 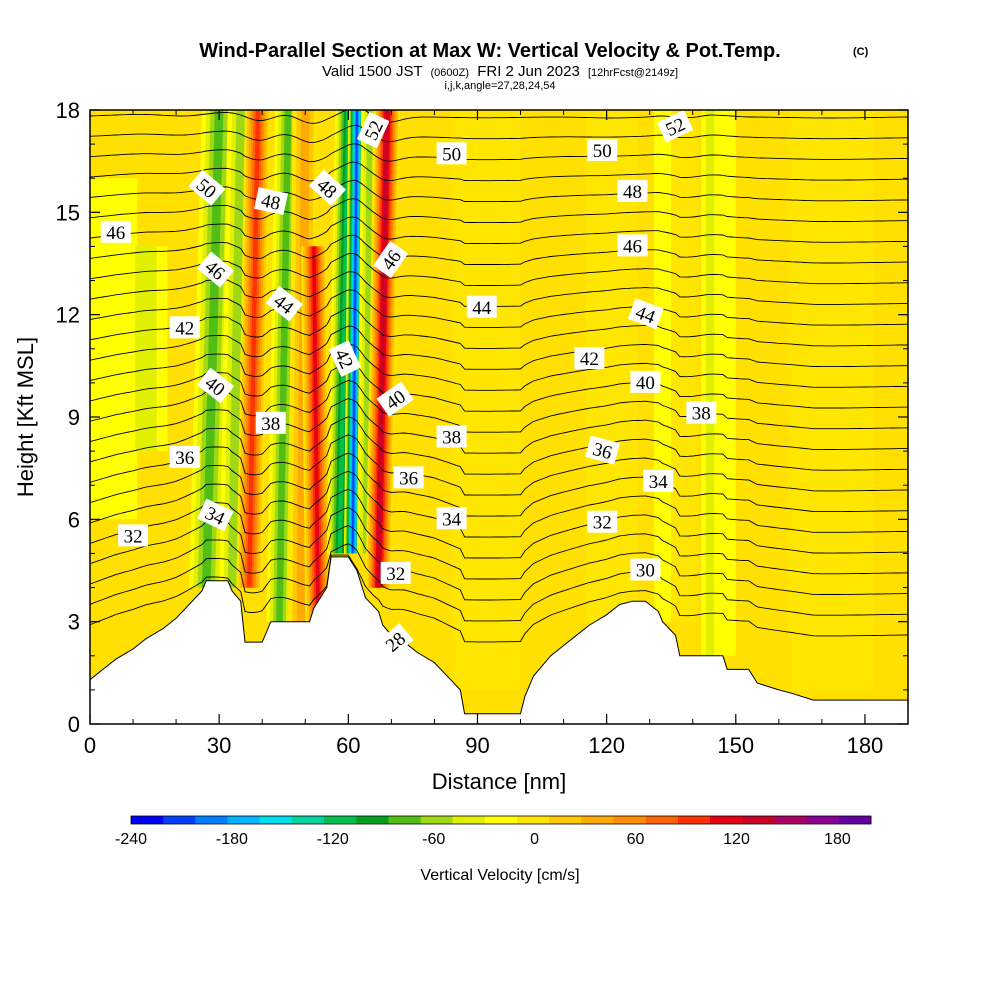 I want to click on contour-label-text: 50, so click(x=602, y=151).